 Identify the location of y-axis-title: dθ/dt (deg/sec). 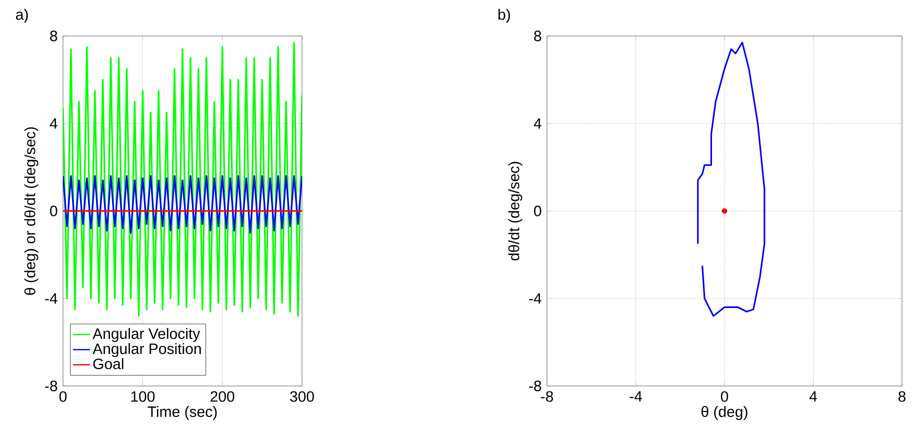
(515, 211).